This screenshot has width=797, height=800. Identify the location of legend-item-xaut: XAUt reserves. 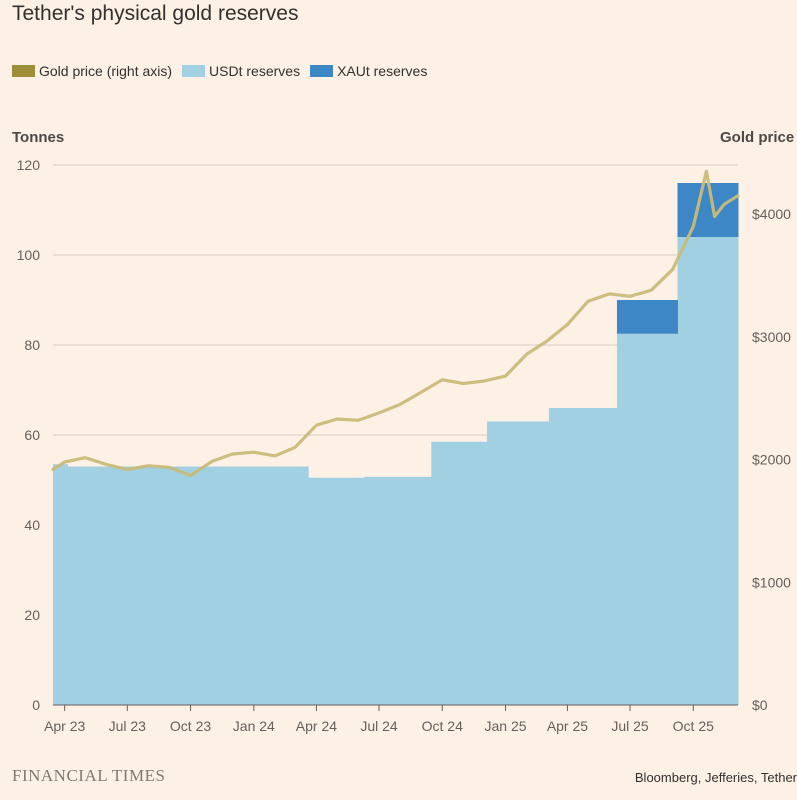
(368, 71).